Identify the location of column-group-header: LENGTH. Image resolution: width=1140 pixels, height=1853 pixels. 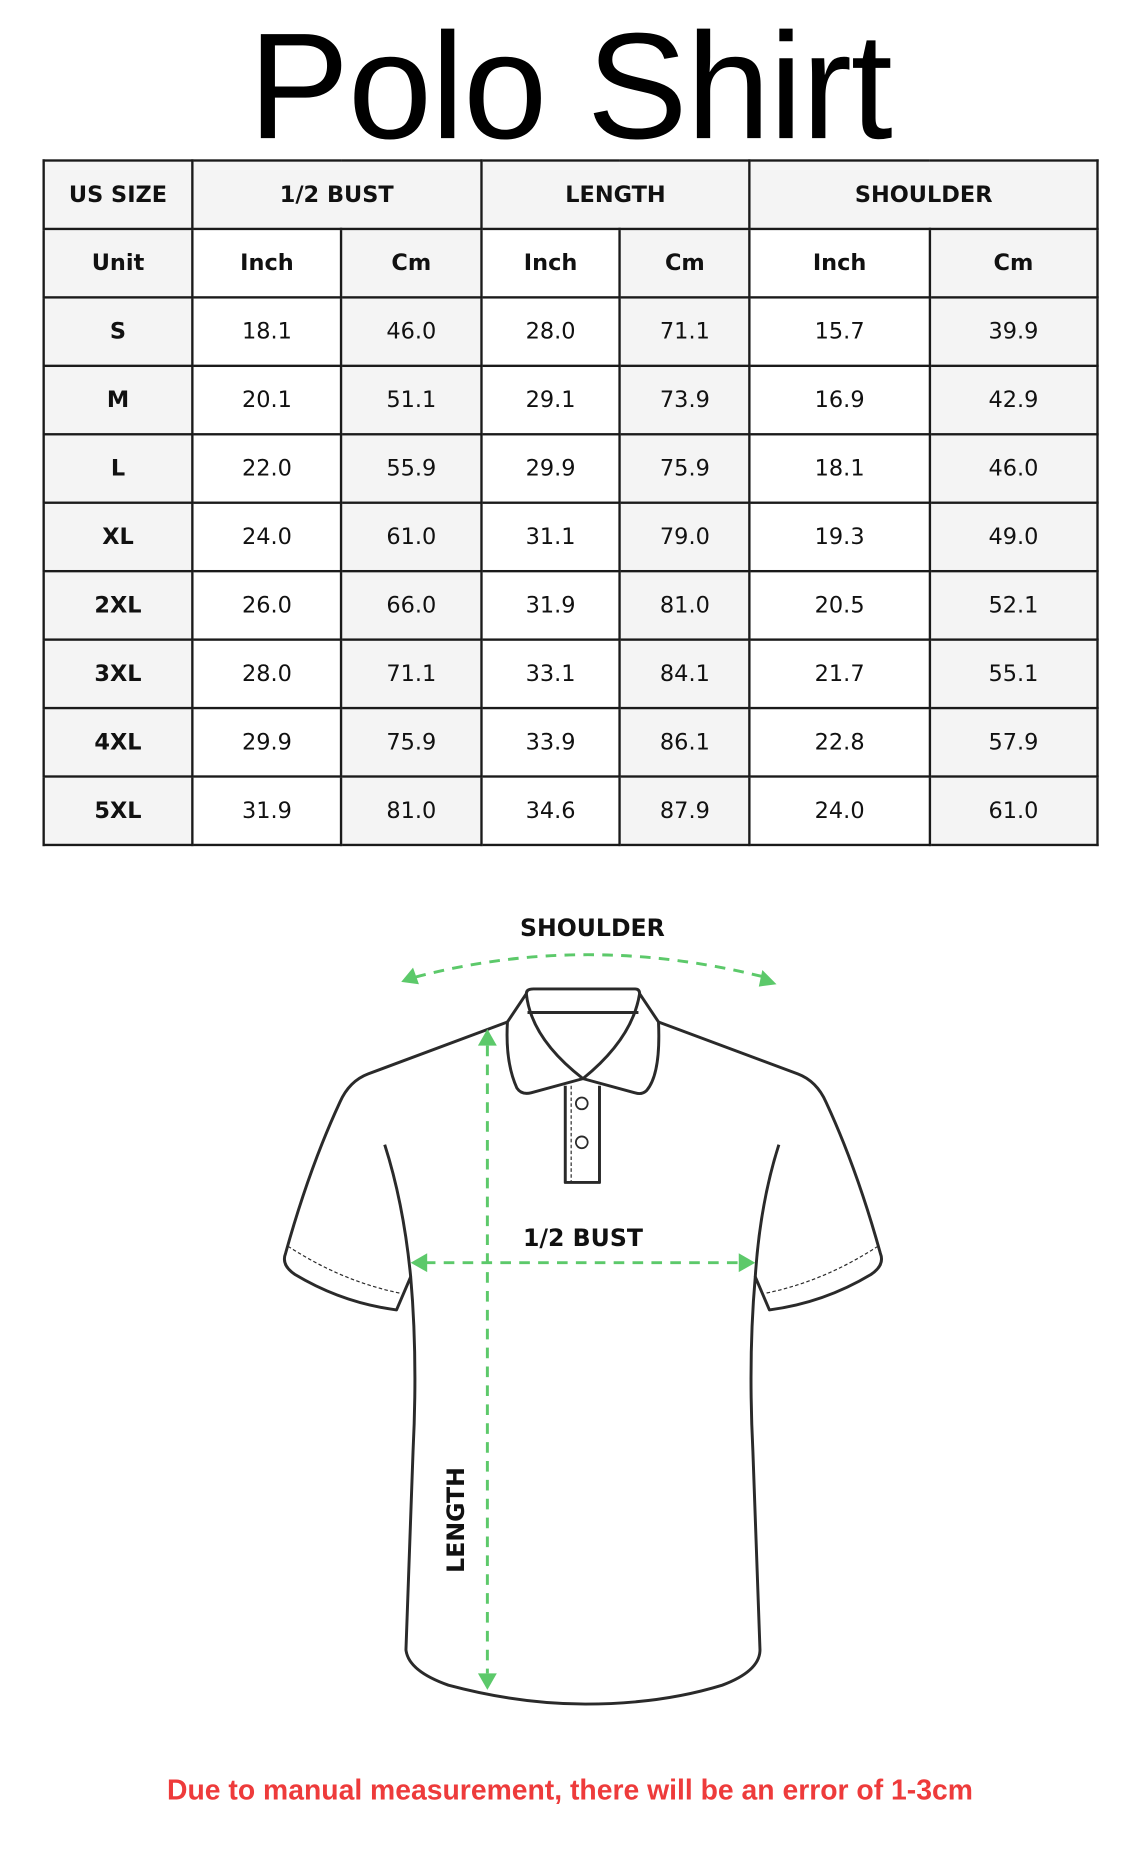
(615, 195).